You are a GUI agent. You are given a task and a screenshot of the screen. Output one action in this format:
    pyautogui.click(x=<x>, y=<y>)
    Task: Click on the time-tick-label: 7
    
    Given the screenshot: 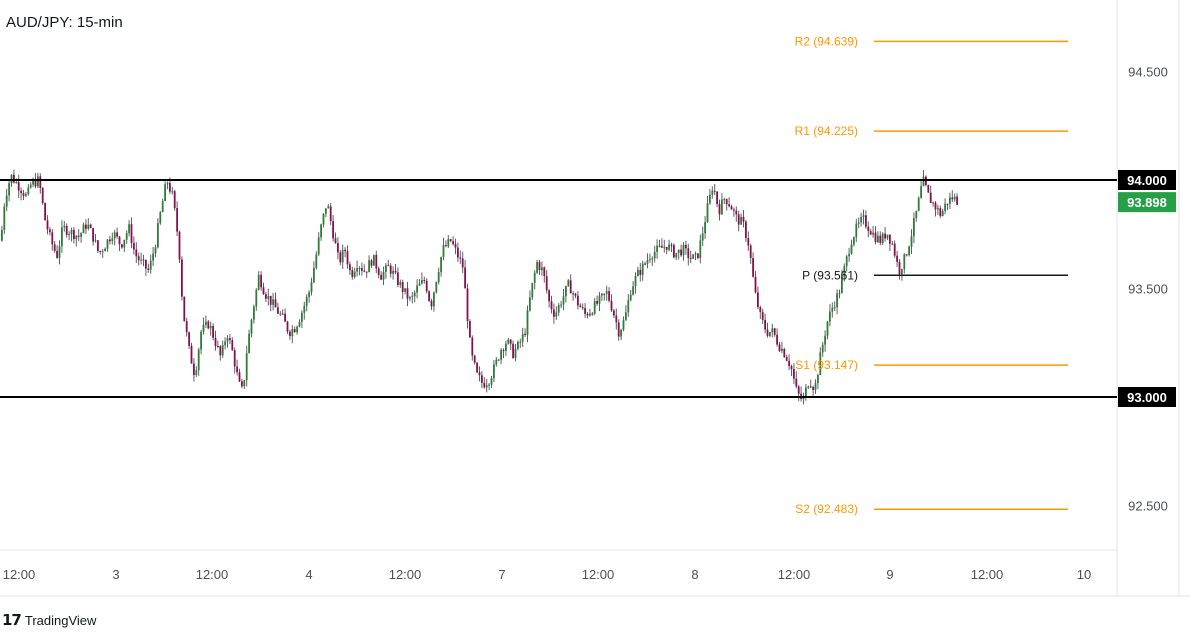 What is the action you would take?
    pyautogui.click(x=501, y=574)
    